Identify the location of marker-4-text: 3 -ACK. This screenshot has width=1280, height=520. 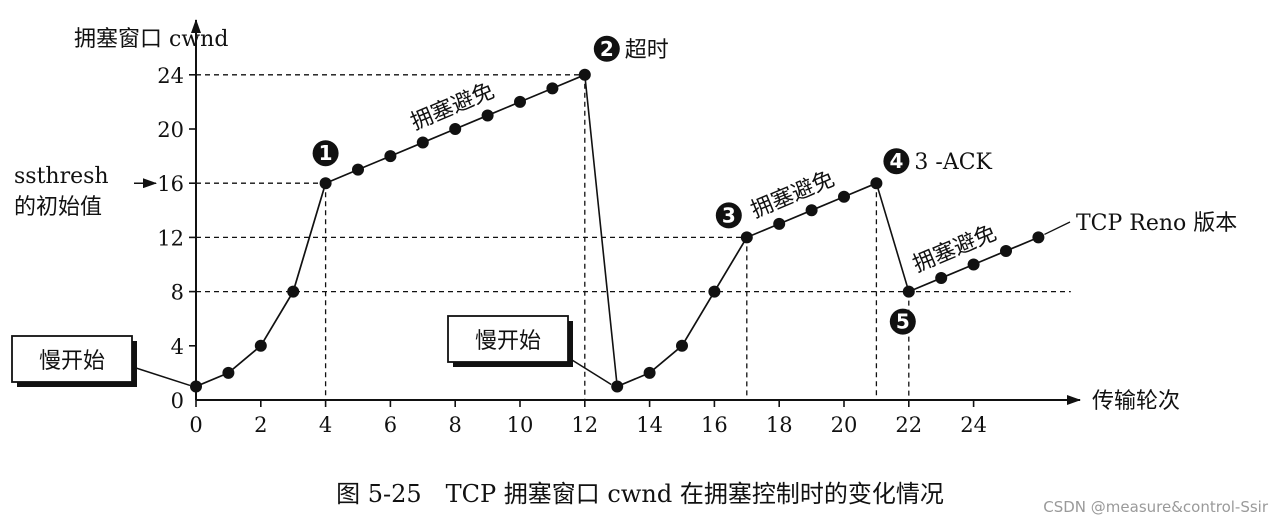
(953, 162).